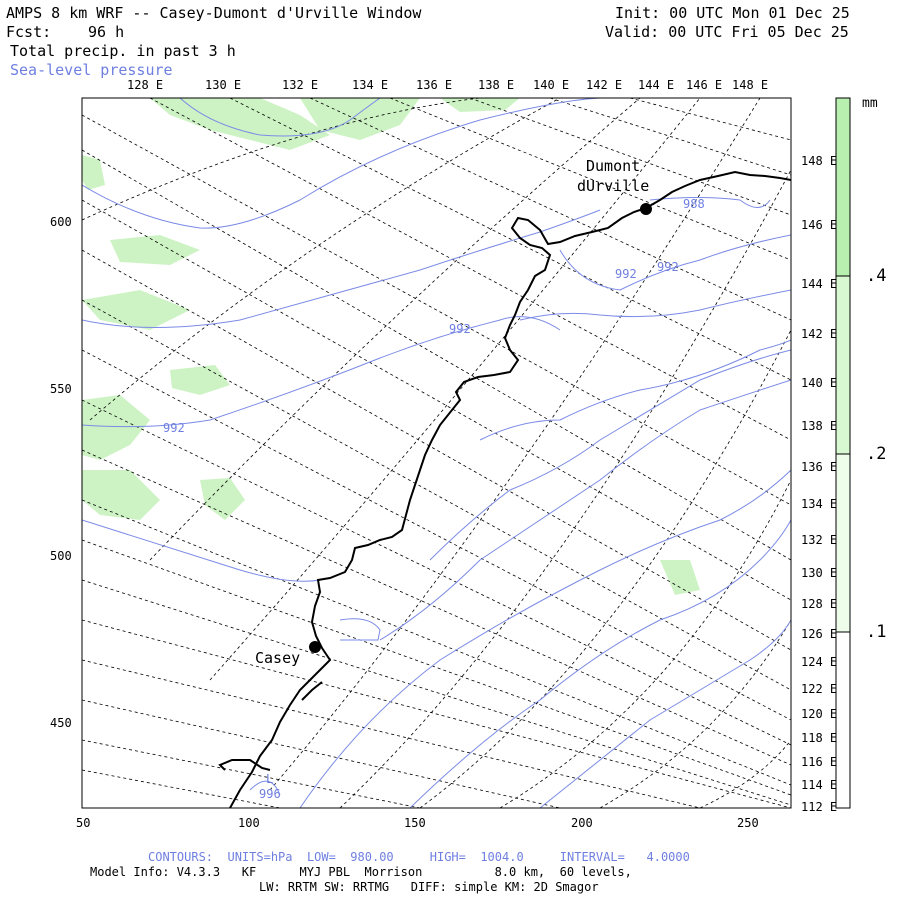  What do you see at coordinates (91, 70) in the screenshot?
I see `overlay-name: Sea-level pressure` at bounding box center [91, 70].